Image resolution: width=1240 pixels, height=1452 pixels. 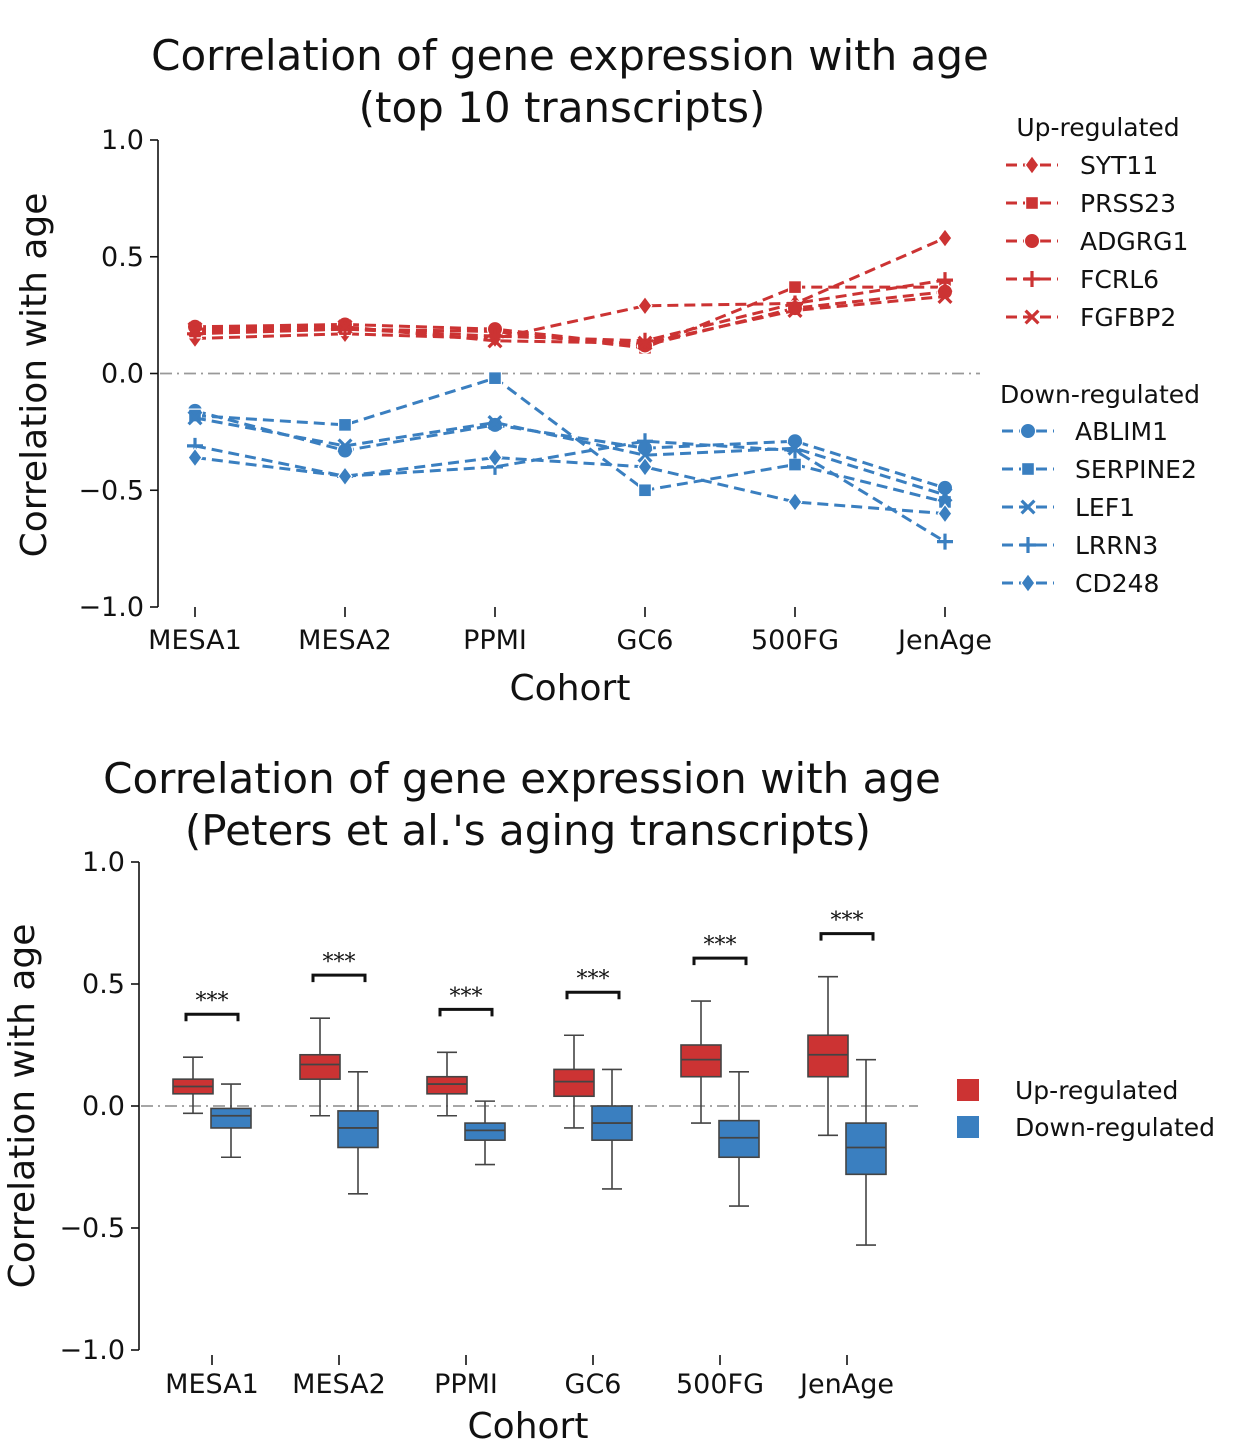 I want to click on legend-item-lrrn3: LRRN3, so click(x=1080, y=545).